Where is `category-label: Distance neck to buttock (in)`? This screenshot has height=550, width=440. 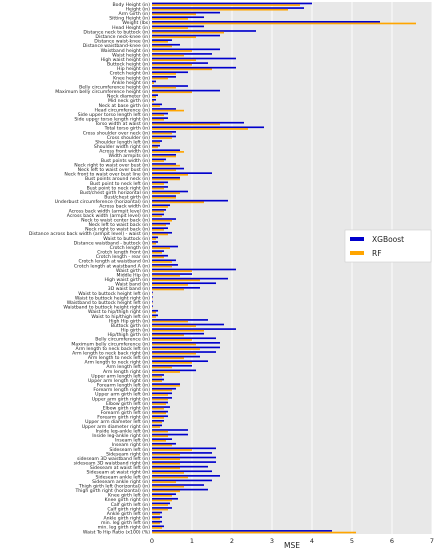 category-label: Distance neck to buttock (in) is located at coordinates (116, 32).